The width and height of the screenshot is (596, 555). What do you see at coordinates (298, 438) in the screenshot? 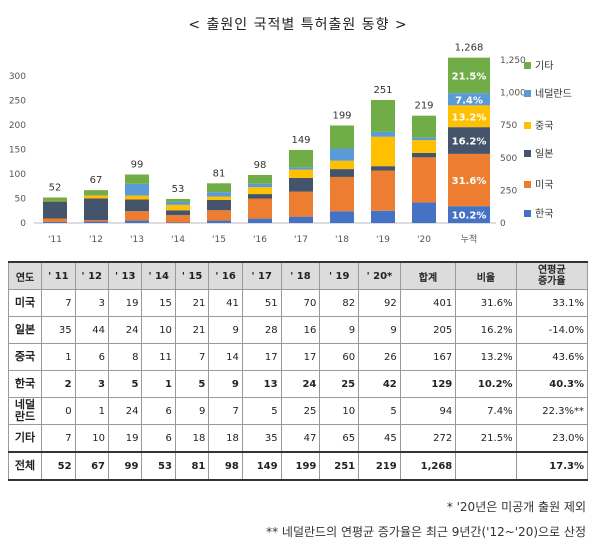
I see `table-row: 기타 7 10 19 6 18 18 35 47 65 45 272 21.5% 23.0%` at bounding box center [298, 438].